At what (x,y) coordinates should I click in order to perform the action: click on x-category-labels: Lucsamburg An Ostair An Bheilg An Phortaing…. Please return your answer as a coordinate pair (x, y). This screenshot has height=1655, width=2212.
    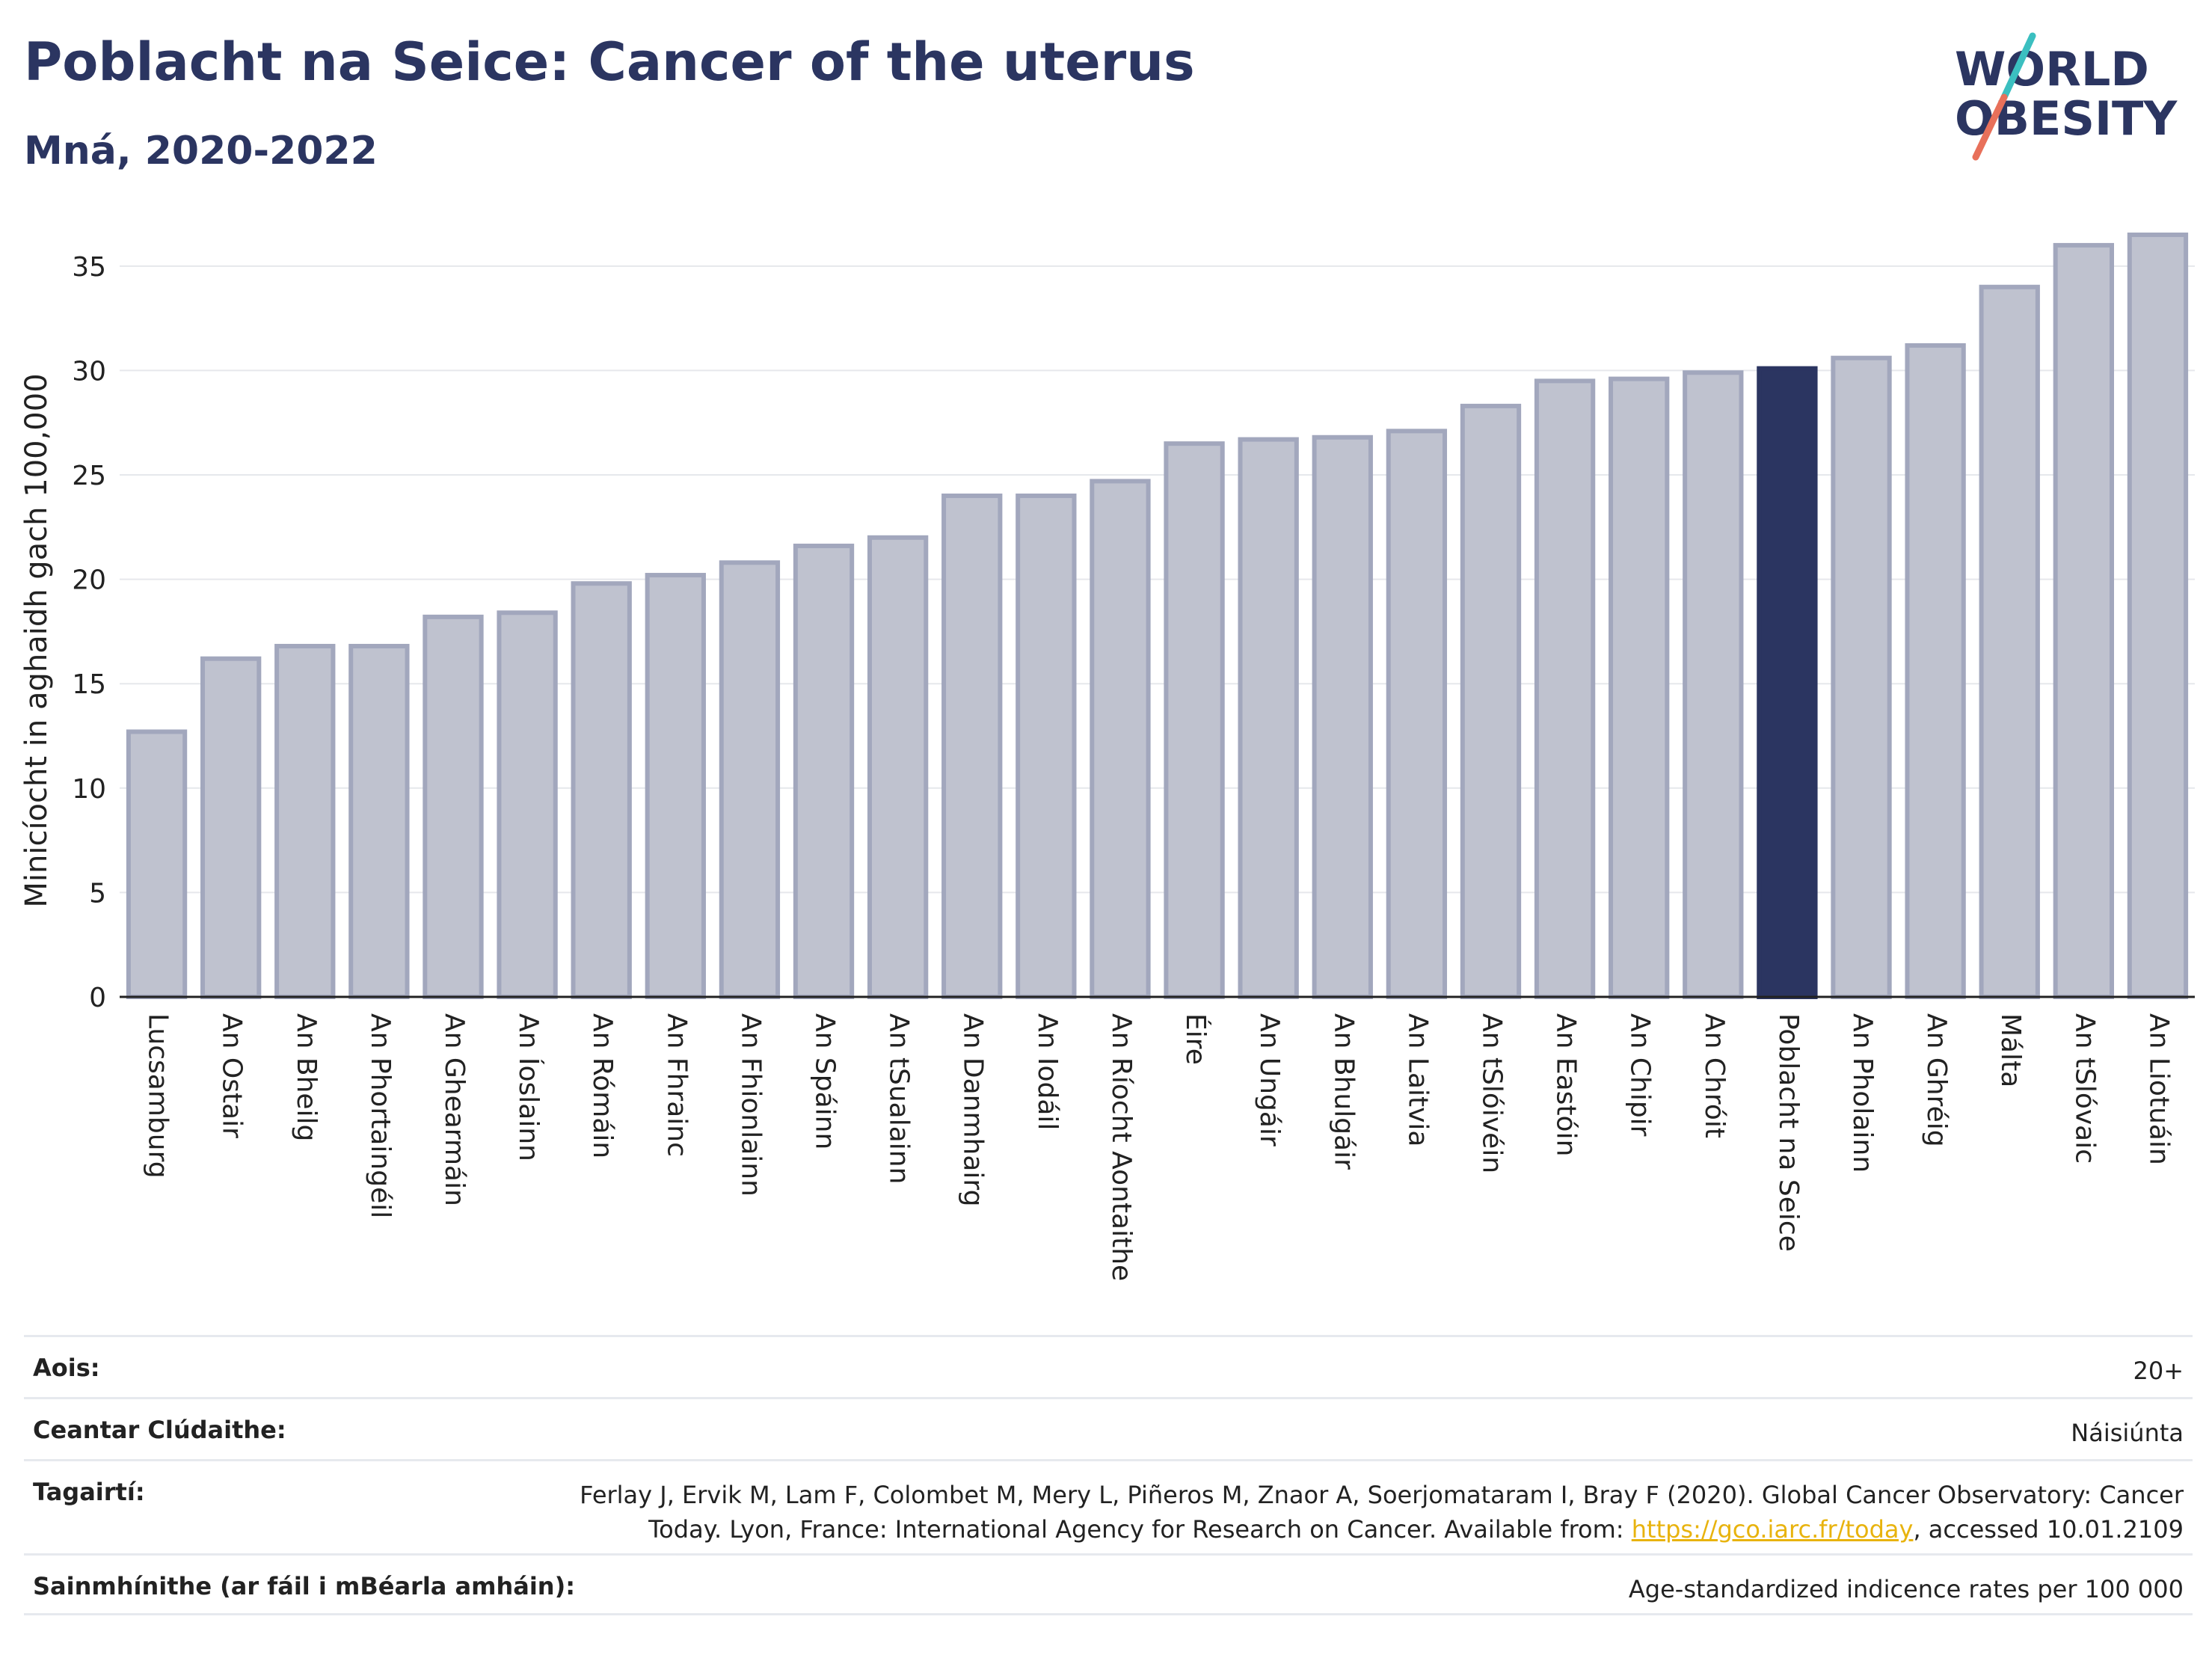
    Looking at the image, I should click on (1159, 1147).